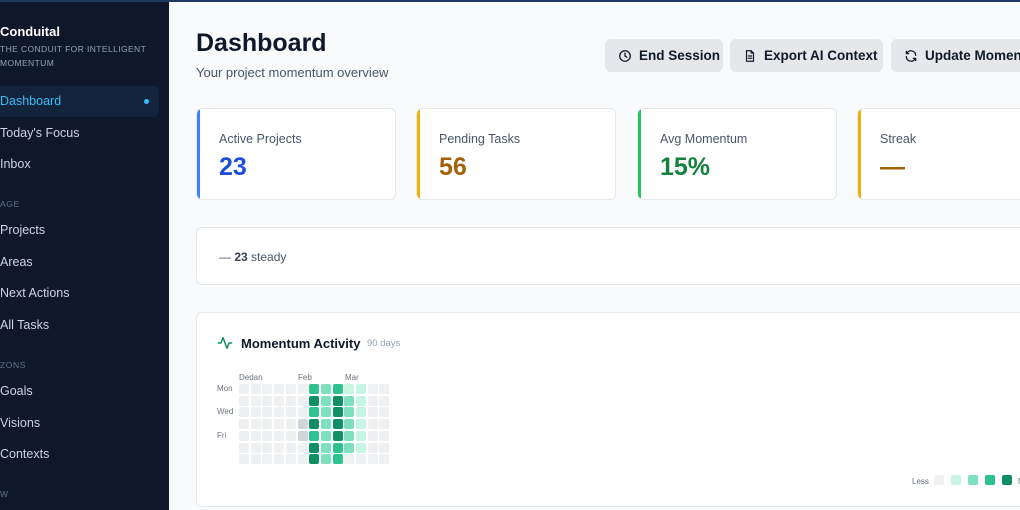  What do you see at coordinates (79, 423) in the screenshot?
I see `sidebar-item-visions: Visions` at bounding box center [79, 423].